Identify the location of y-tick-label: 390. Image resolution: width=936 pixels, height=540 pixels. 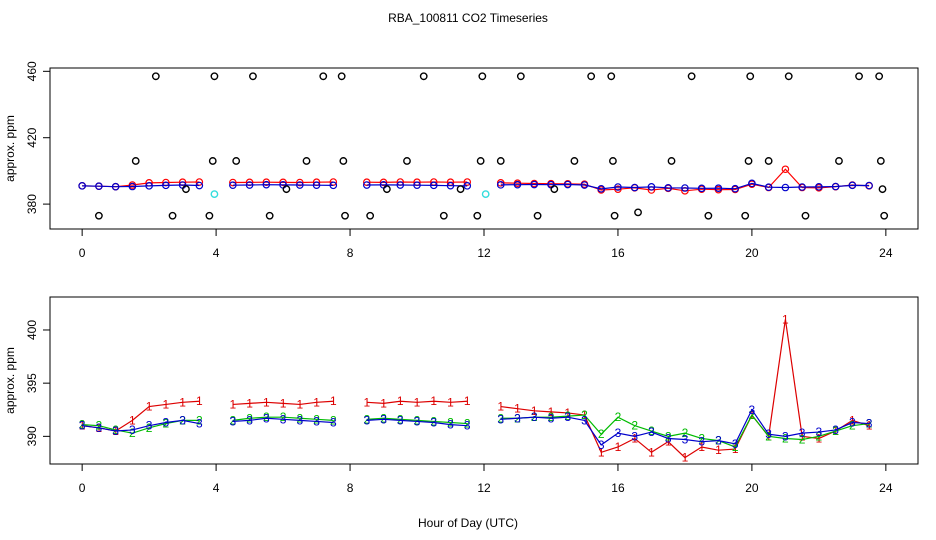
(32, 436).